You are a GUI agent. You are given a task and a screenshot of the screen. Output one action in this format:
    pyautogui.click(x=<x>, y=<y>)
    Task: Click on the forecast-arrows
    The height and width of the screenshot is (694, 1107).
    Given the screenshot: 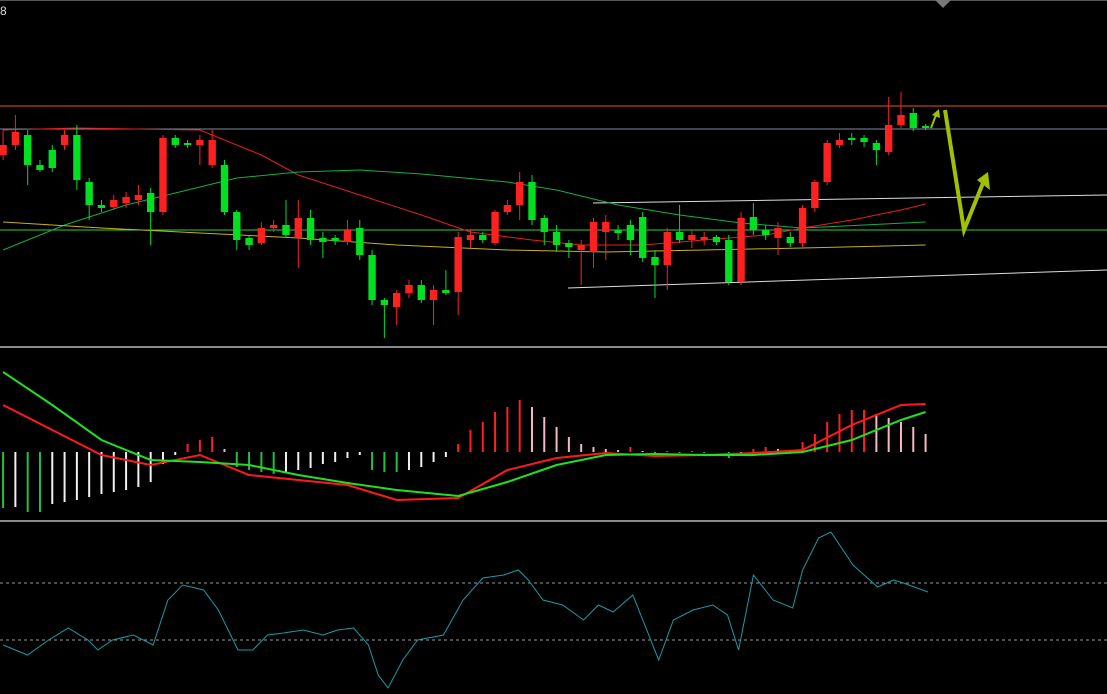 What is the action you would take?
    pyautogui.click(x=960, y=173)
    